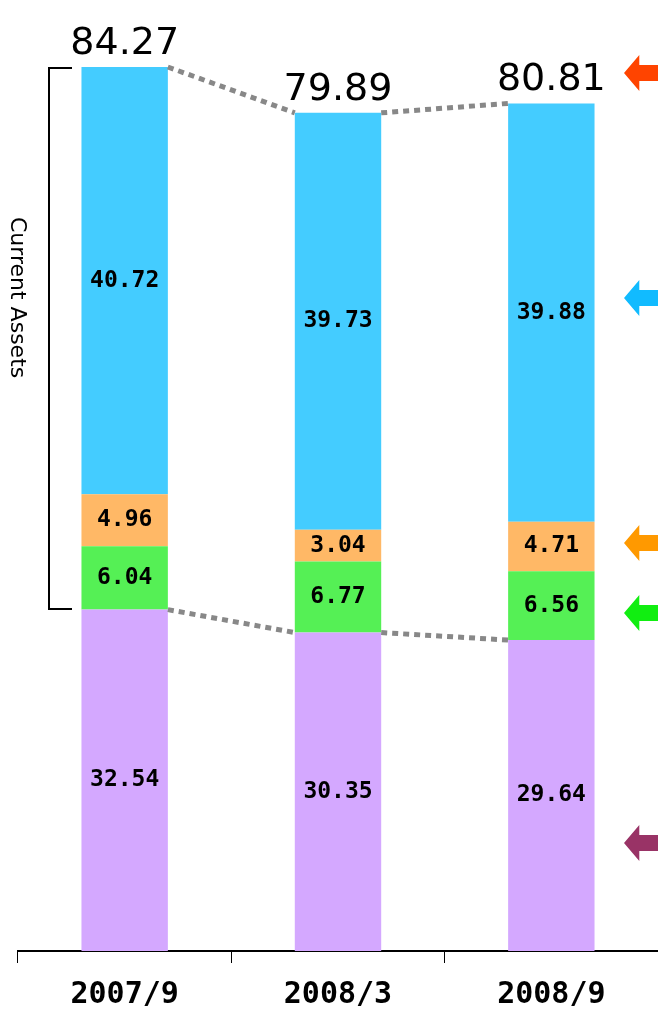 The width and height of the screenshot is (658, 1031). I want to click on data-label: 39.73, so click(338, 319).